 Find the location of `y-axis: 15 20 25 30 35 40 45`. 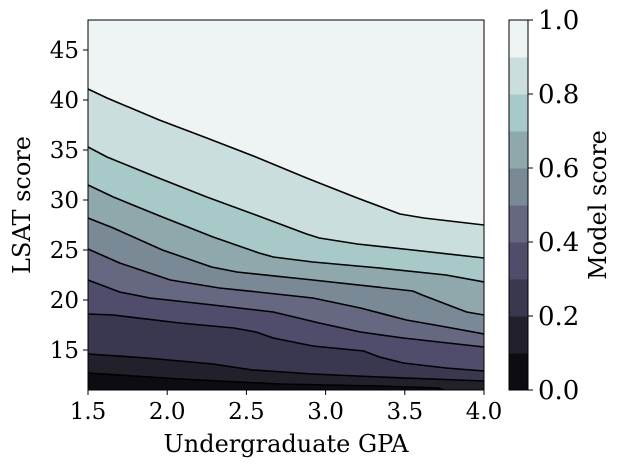

y-axis: 15 20 25 30 35 40 45 is located at coordinates (69, 201).